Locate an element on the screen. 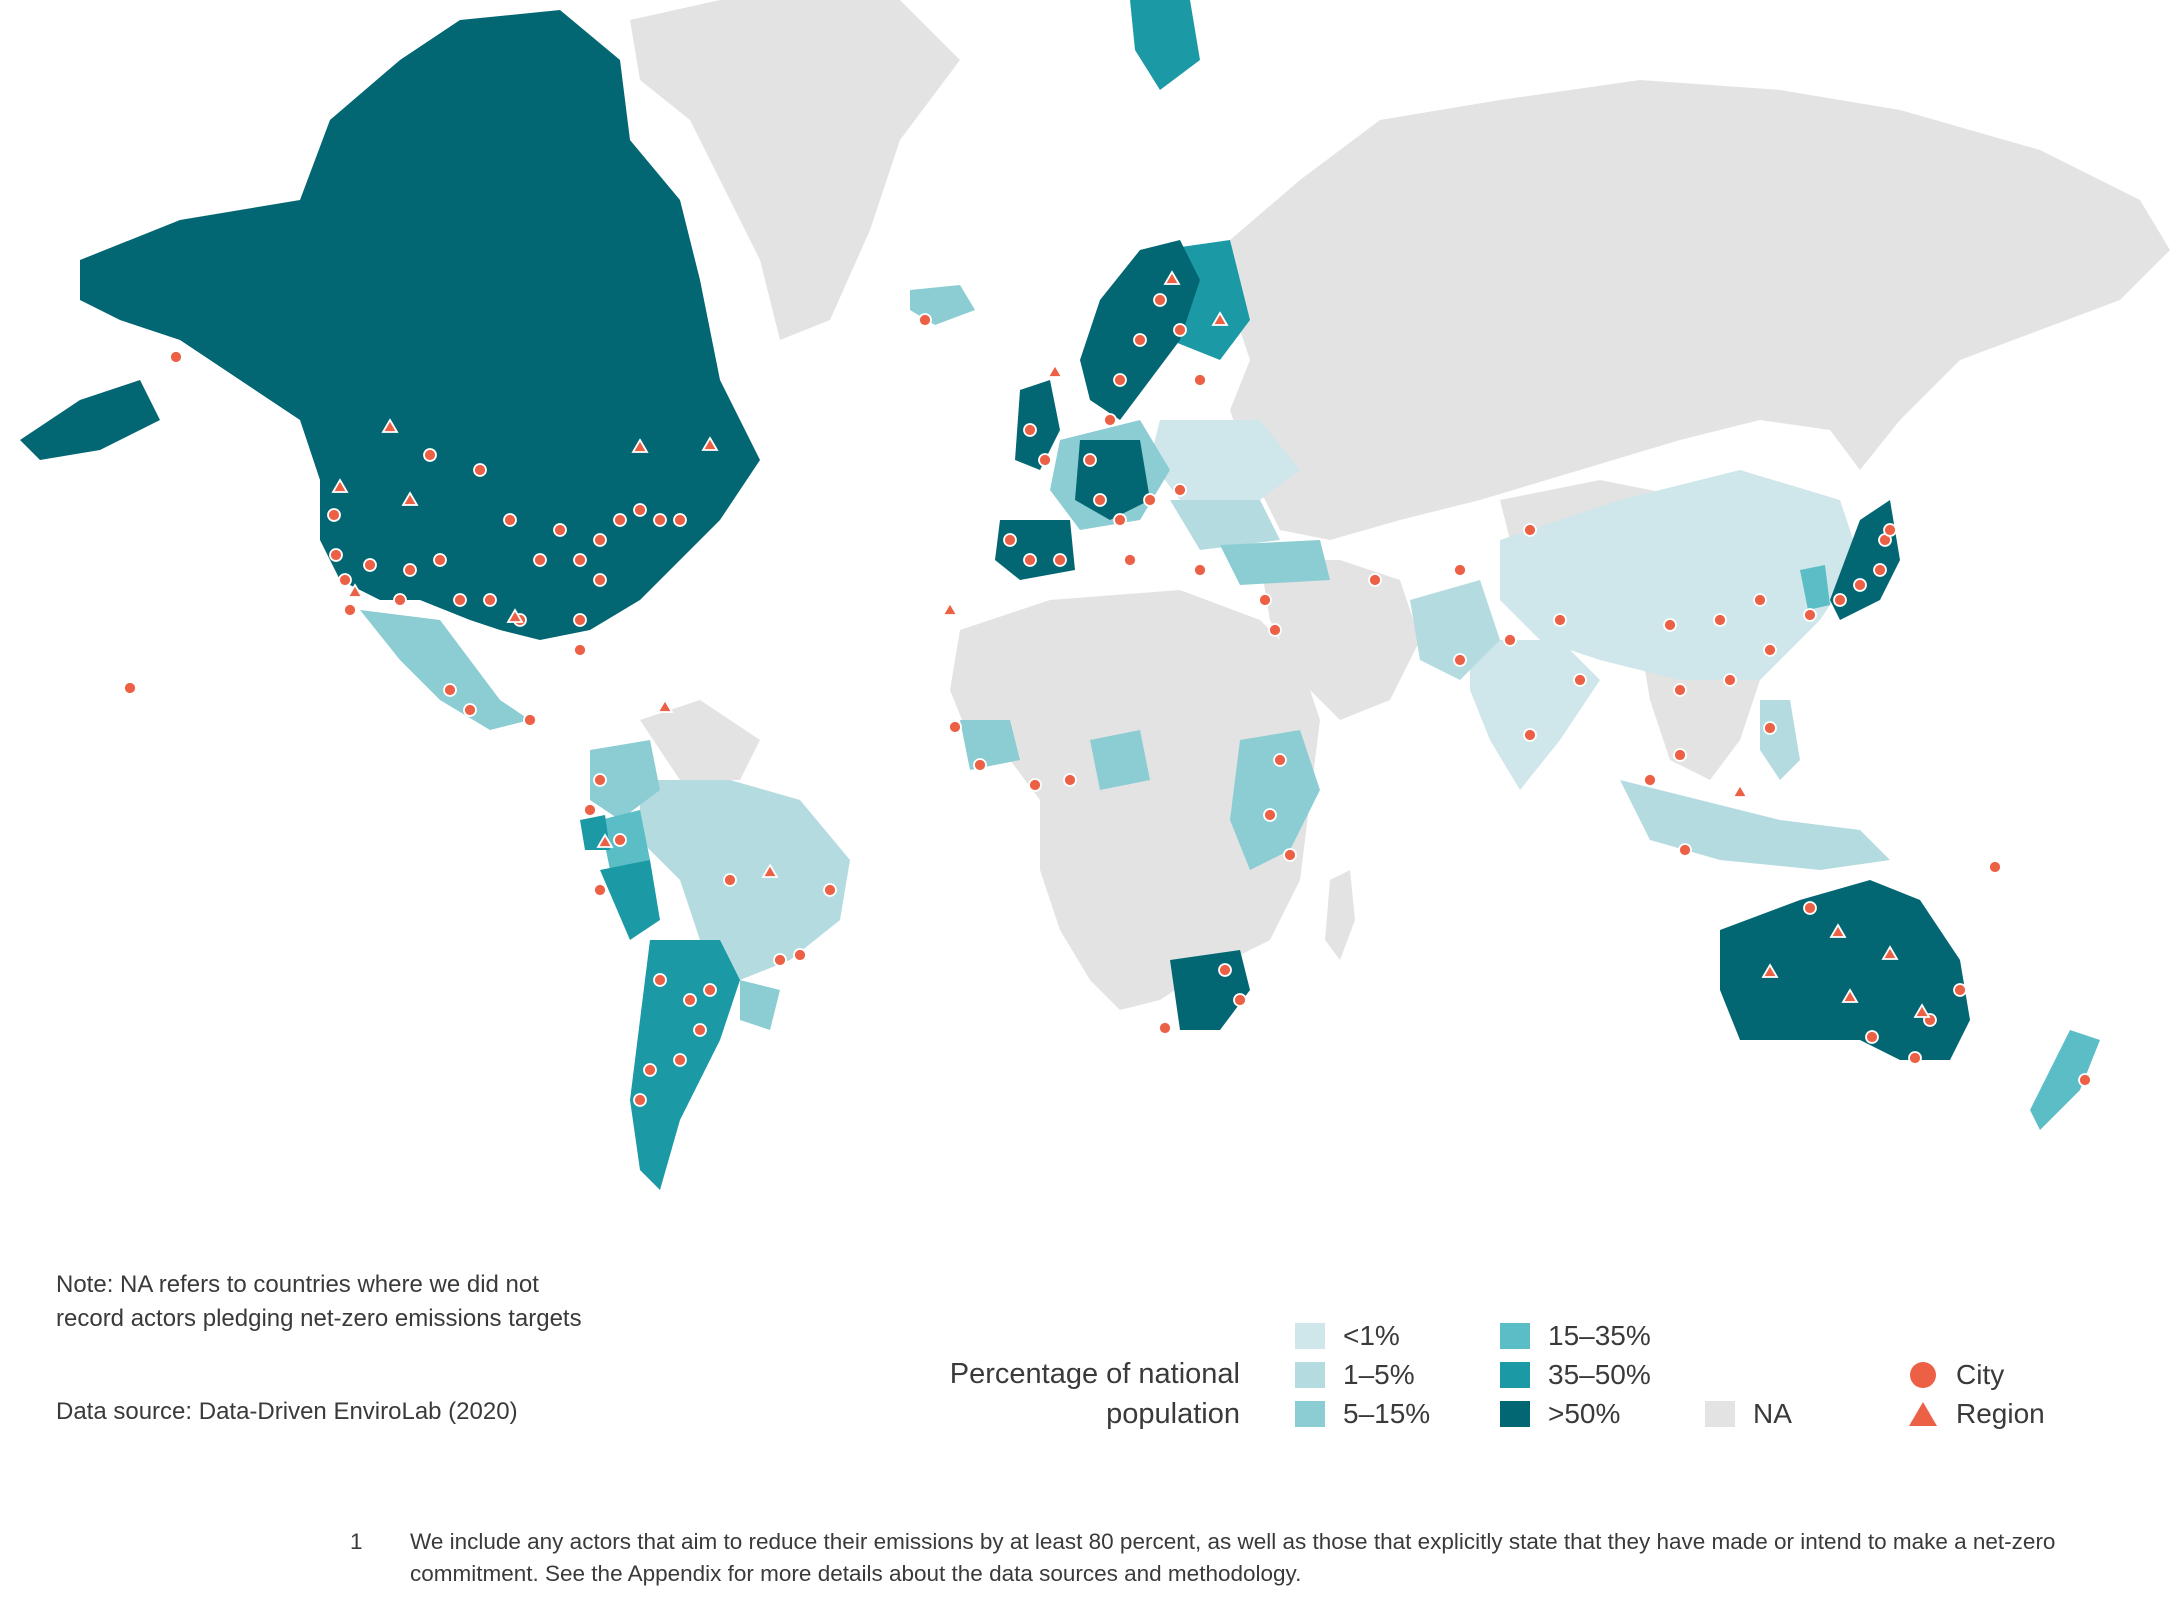  east-africa is located at coordinates (1275, 800).